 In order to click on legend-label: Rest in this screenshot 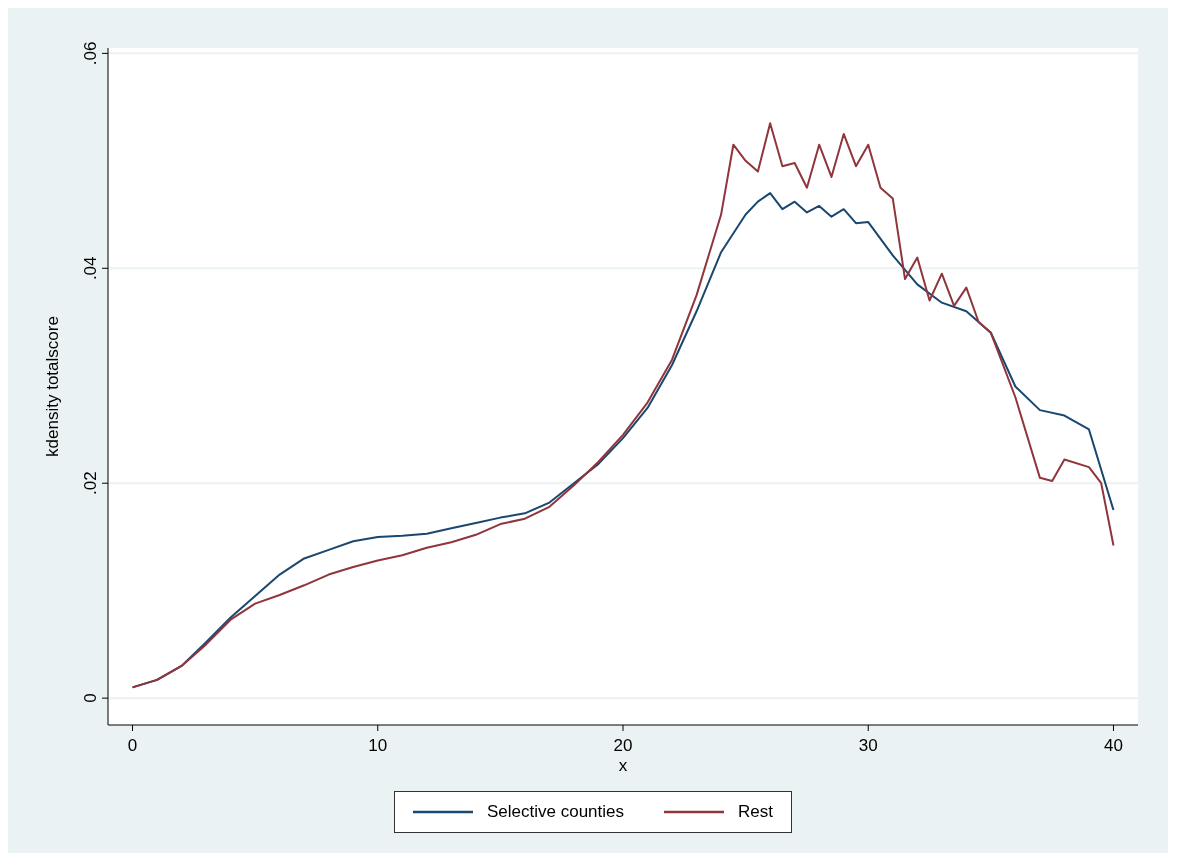, I will do `click(755, 812)`.